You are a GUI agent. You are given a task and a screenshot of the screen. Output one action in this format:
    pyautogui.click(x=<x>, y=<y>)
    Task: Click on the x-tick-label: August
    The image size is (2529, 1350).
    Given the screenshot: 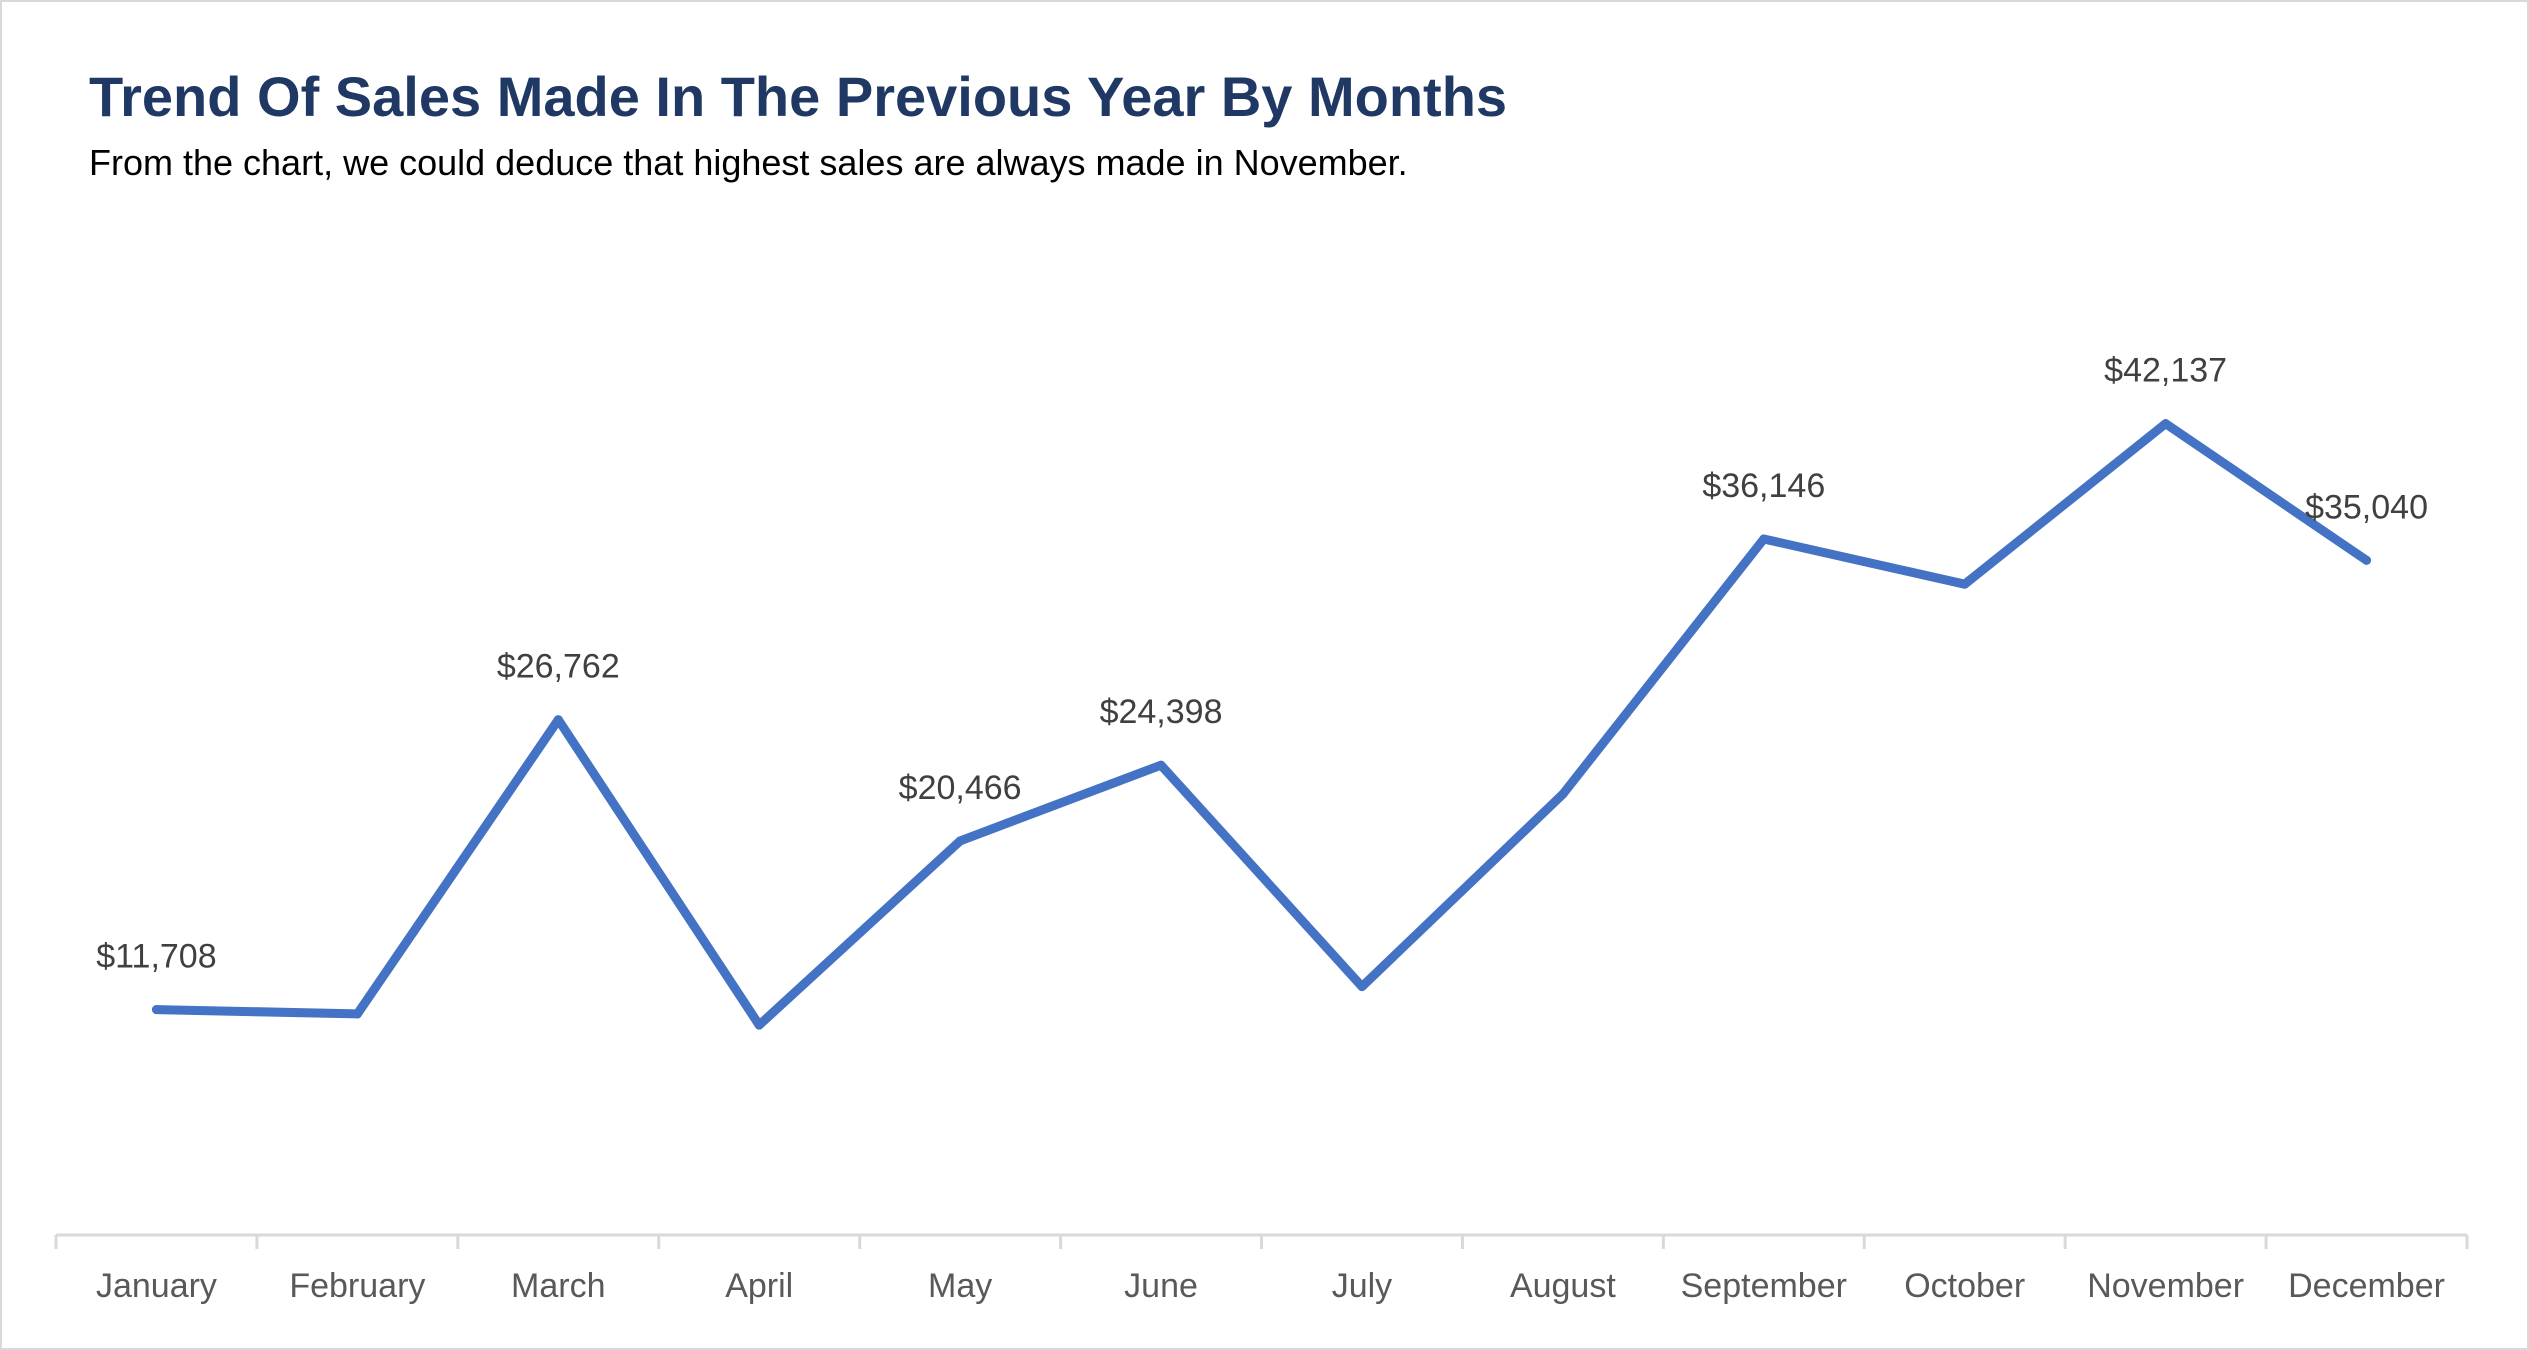 What is the action you would take?
    pyautogui.click(x=1563, y=1286)
    